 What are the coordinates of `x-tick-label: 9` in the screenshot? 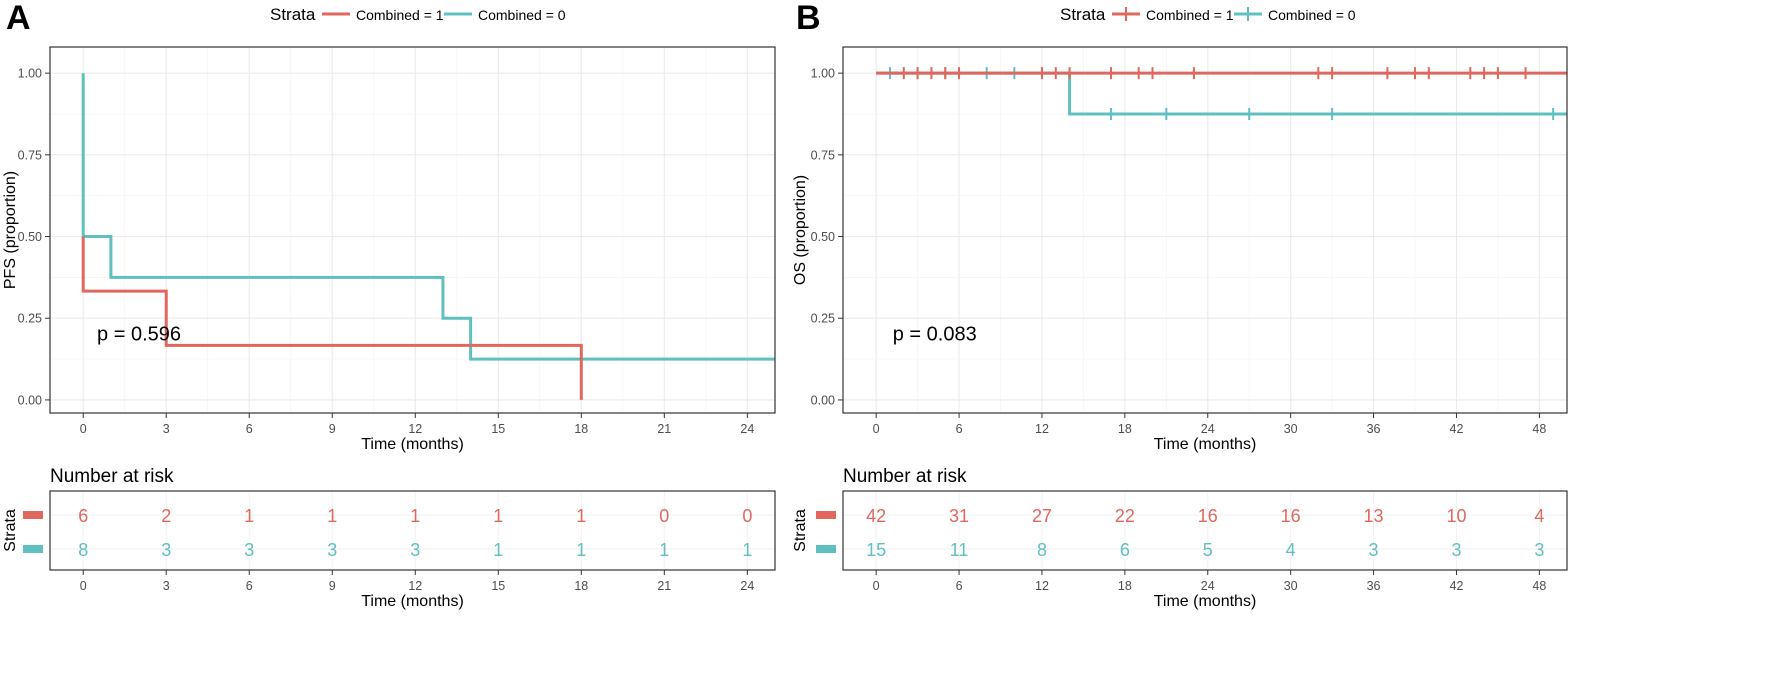 It's located at (332, 429).